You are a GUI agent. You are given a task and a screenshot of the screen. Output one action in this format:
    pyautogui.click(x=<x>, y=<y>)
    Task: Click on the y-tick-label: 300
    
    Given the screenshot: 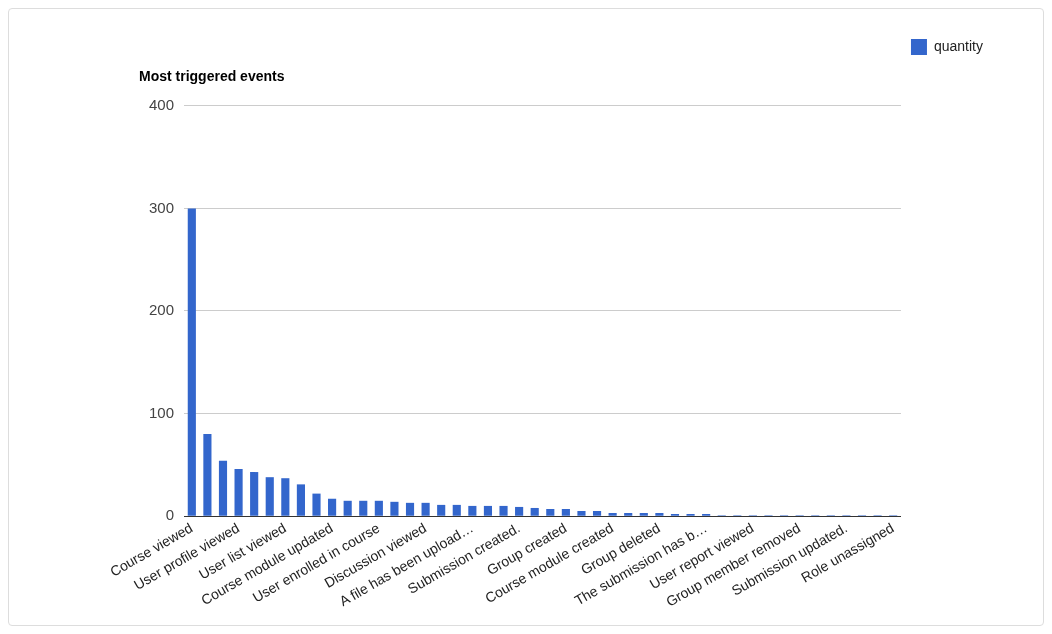 What is the action you would take?
    pyautogui.click(x=162, y=207)
    